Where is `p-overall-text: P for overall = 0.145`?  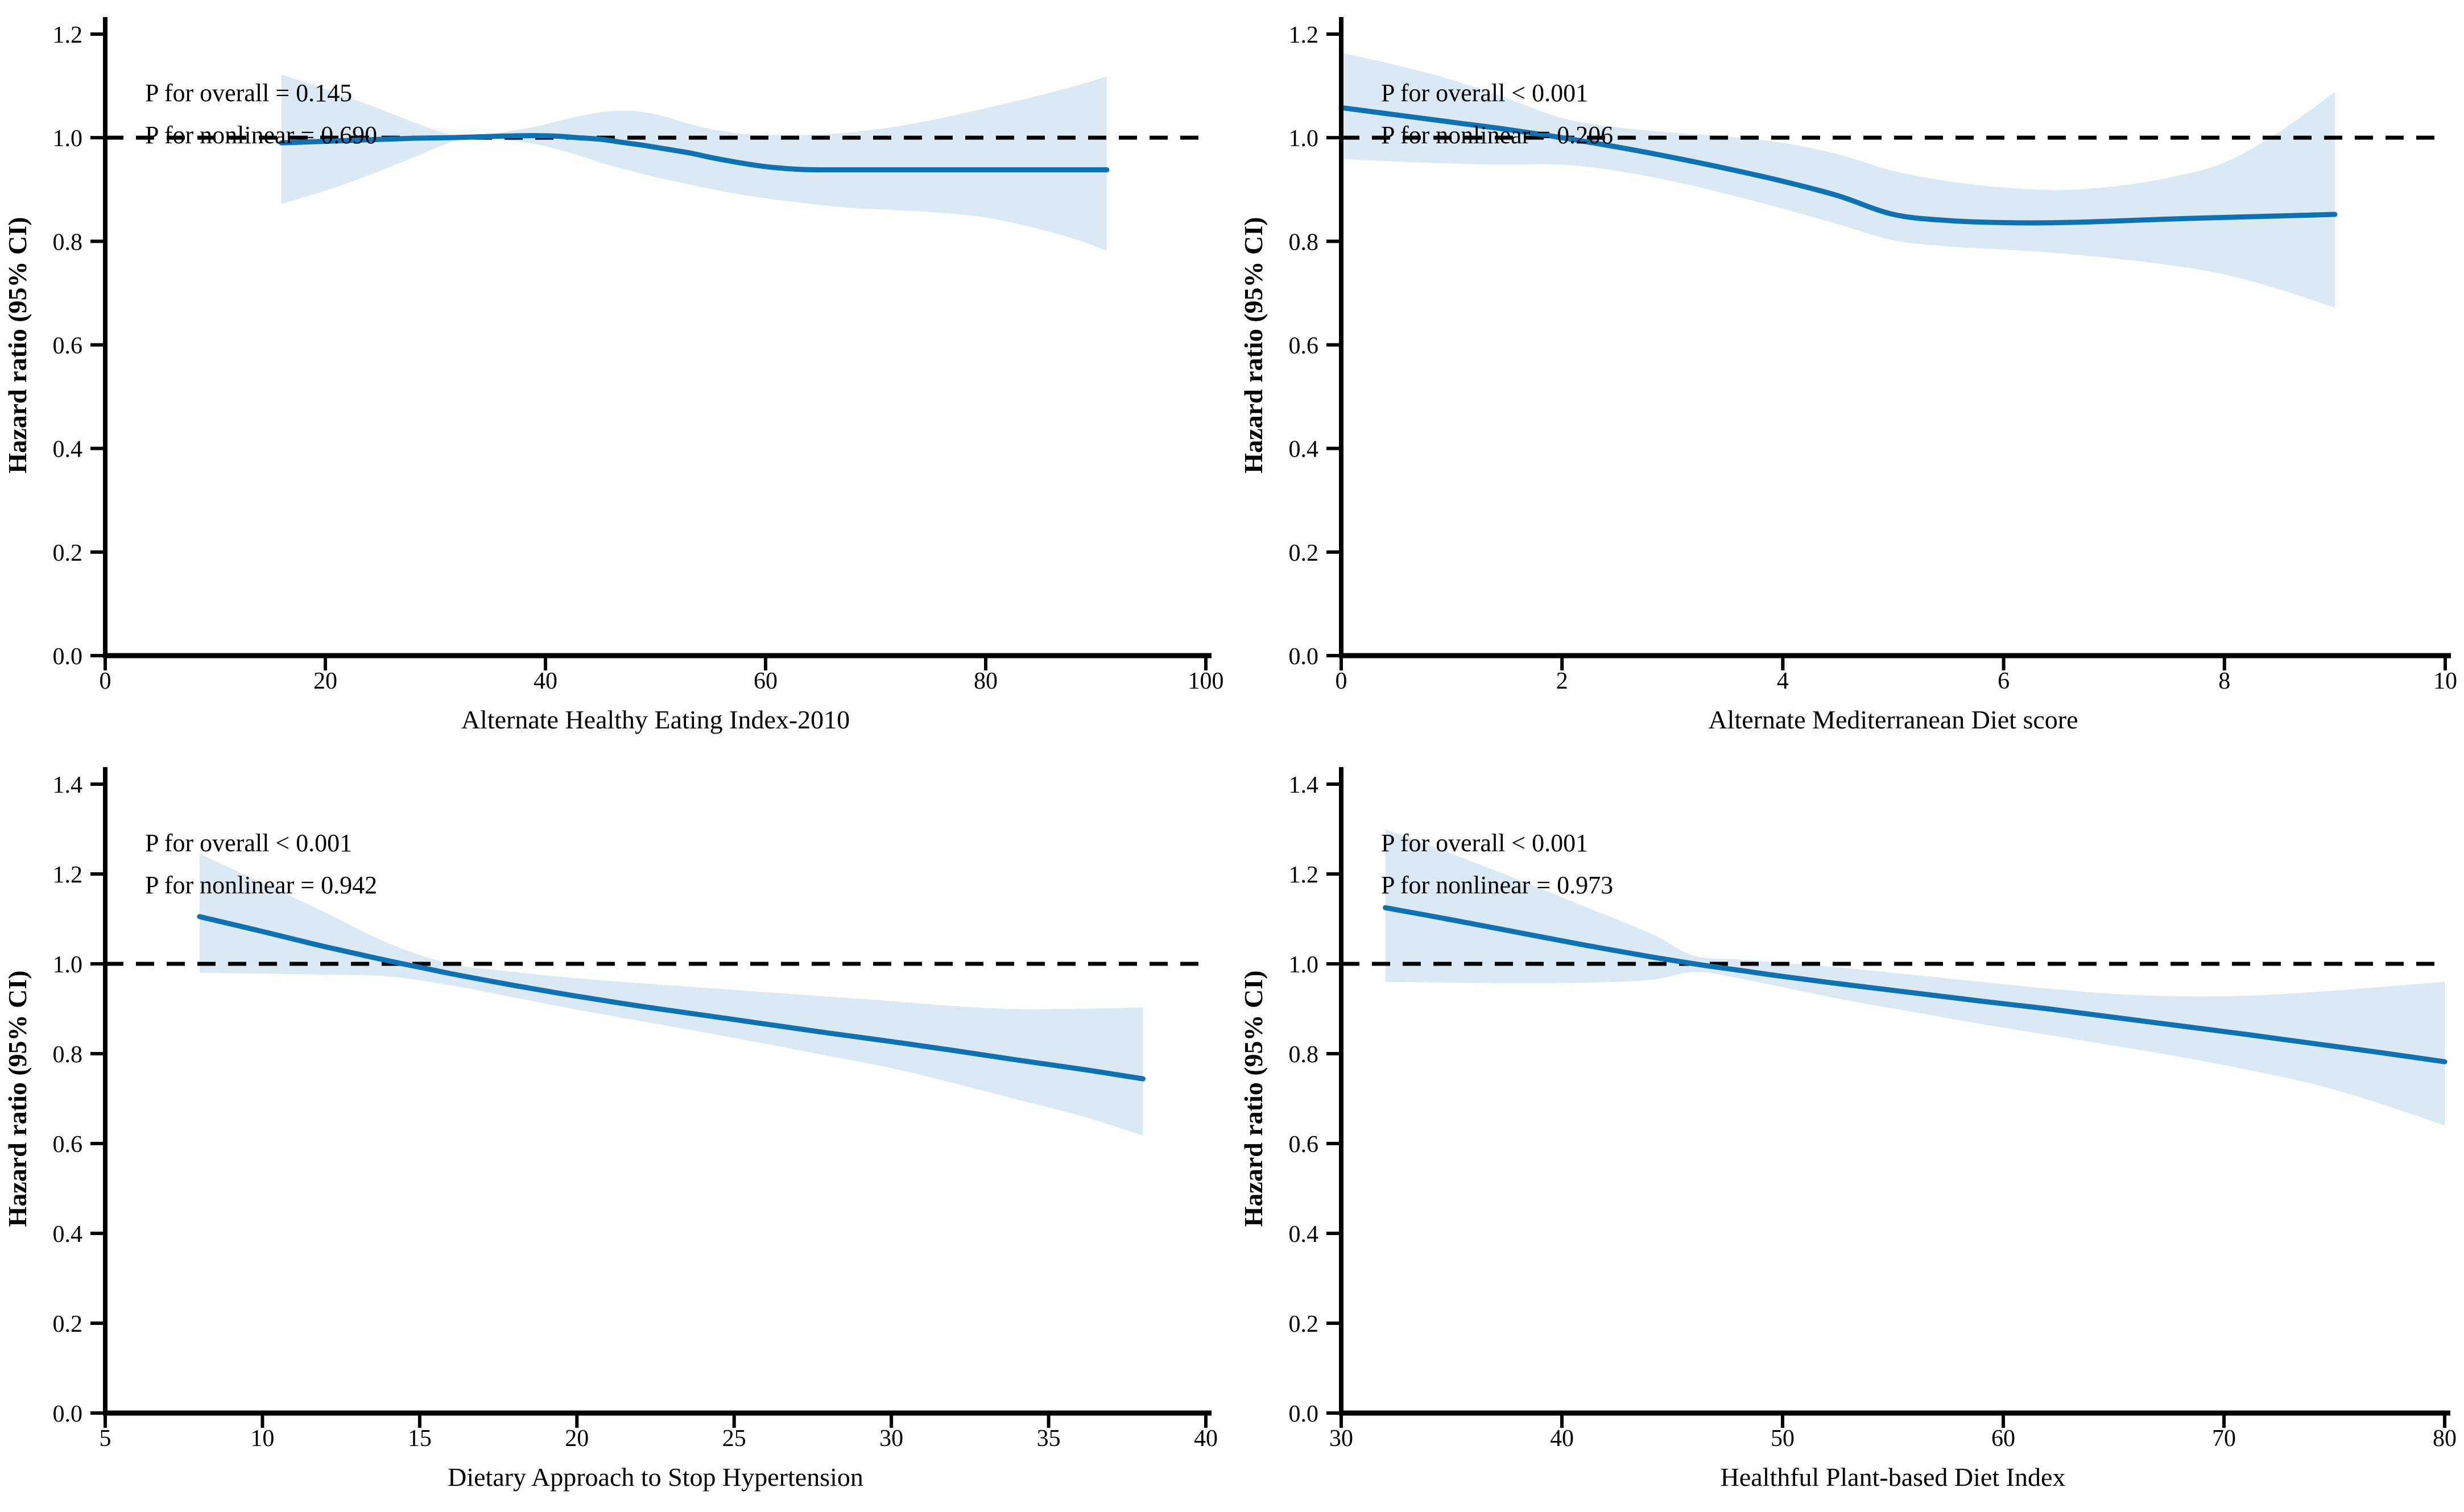 p-overall-text: P for overall = 0.145 is located at coordinates (249, 93).